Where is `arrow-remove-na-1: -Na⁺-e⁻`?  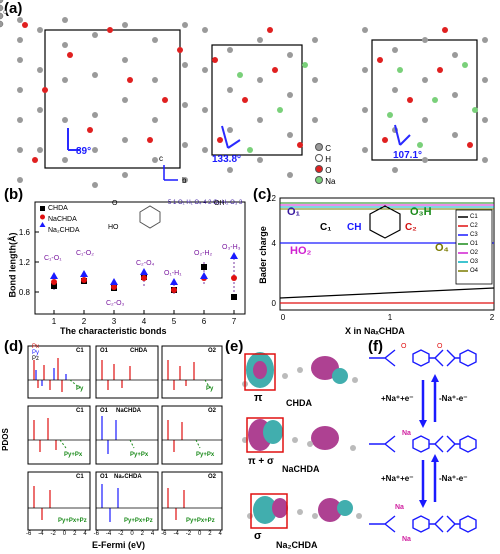
arrow-remove-na-1: -Na⁺-e⁻ is located at coordinates (453, 398).